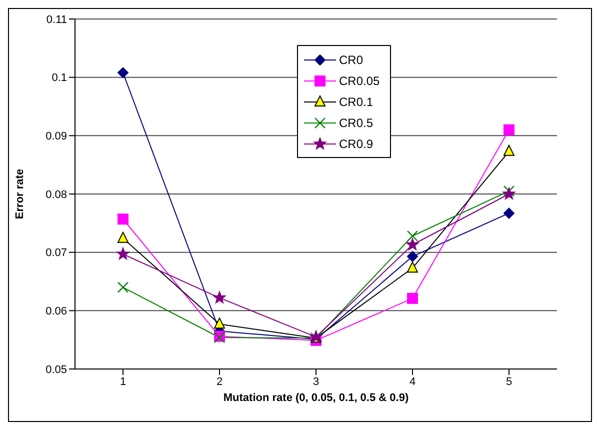 This screenshot has width=598, height=428. What do you see at coordinates (56, 370) in the screenshot?
I see `y-tick-label: 0.05` at bounding box center [56, 370].